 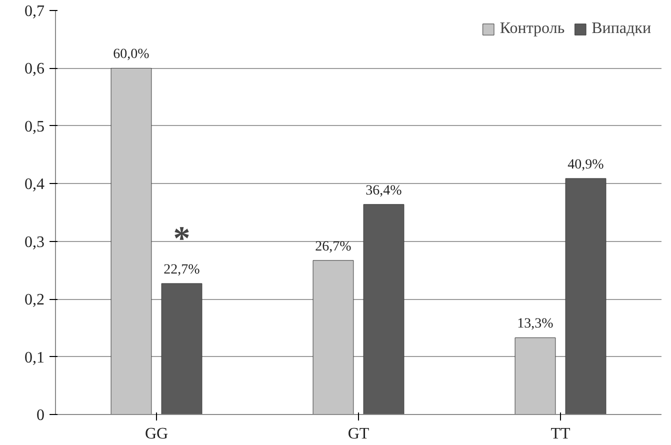 What do you see at coordinates (34, 11) in the screenshot?
I see `y-tick-label: 0,7` at bounding box center [34, 11].